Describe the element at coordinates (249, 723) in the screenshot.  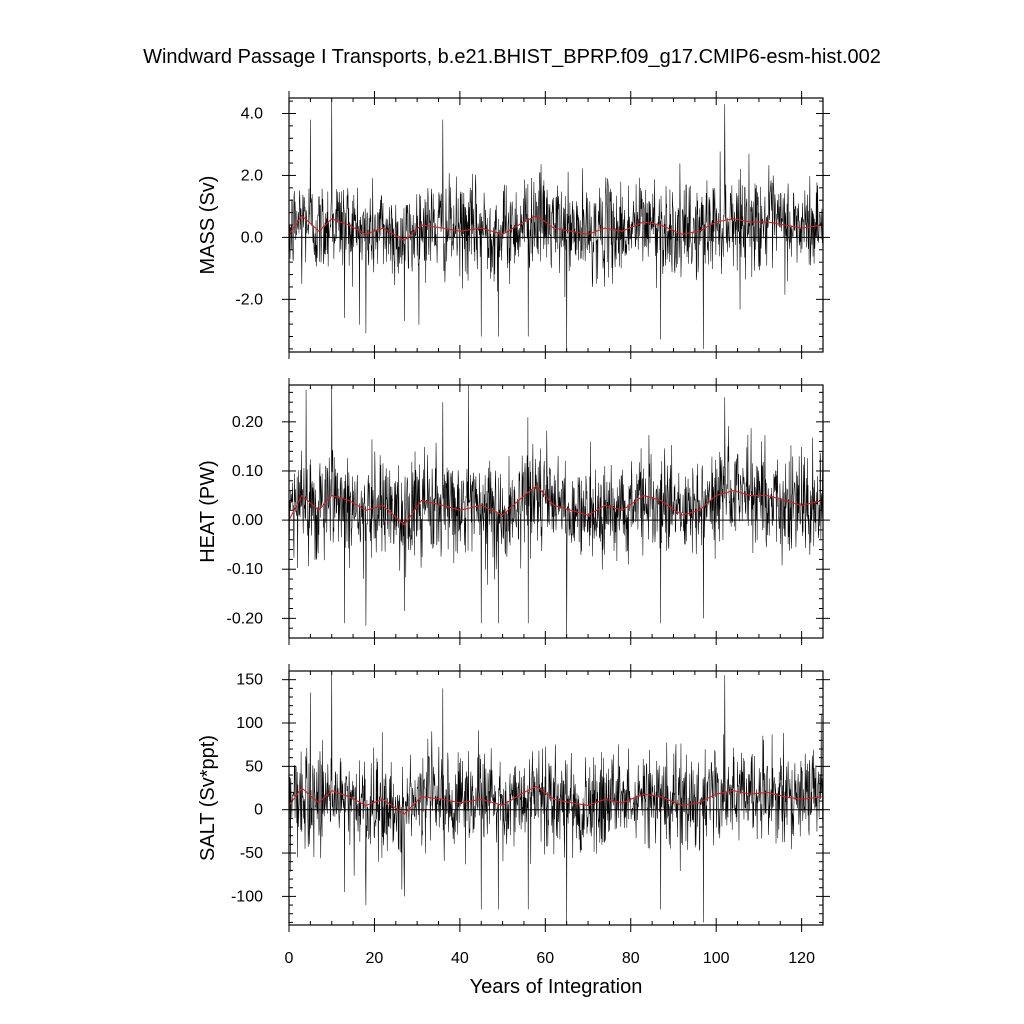
I see `panel-3-ytick-label: 100` at that location.